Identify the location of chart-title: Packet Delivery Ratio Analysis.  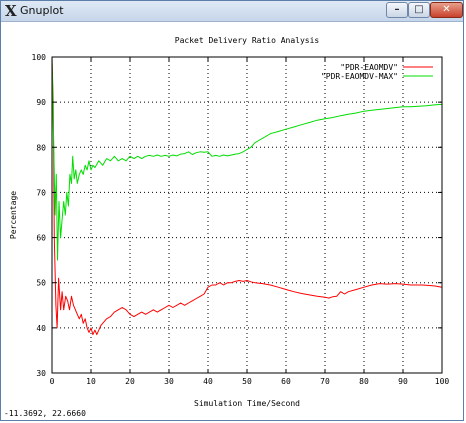
(247, 40).